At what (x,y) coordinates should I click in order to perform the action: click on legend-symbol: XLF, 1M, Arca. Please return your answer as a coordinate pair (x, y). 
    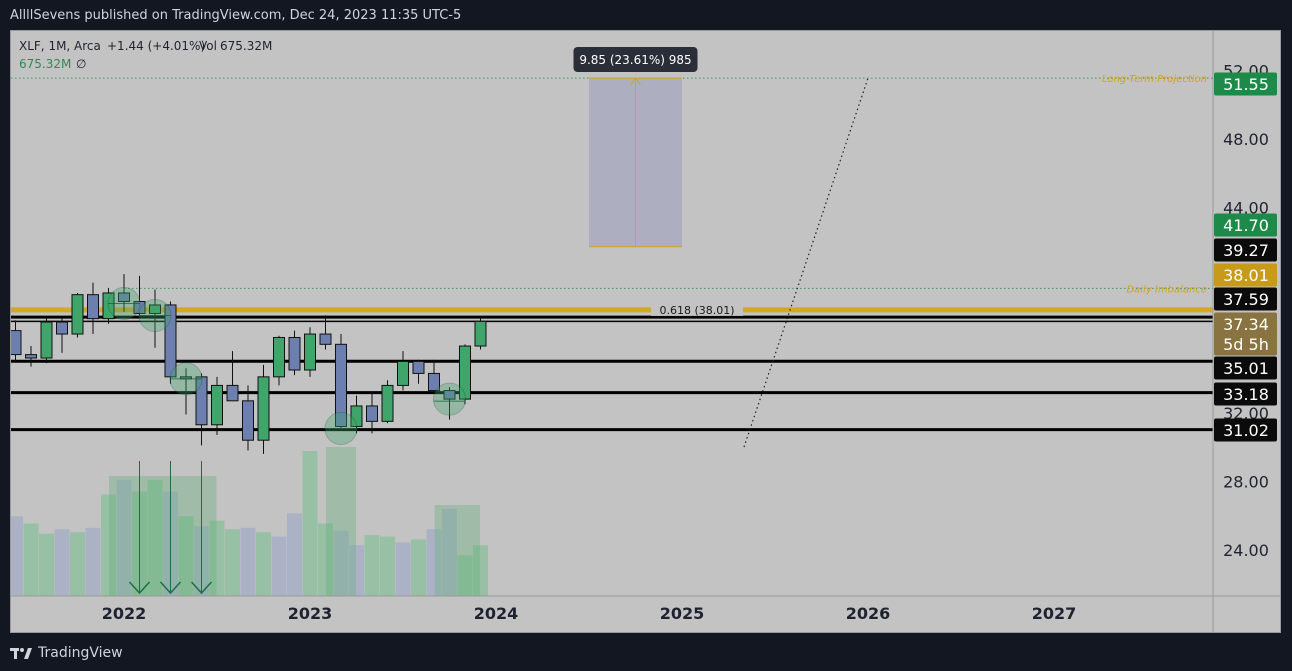
    Looking at the image, I should click on (60, 46).